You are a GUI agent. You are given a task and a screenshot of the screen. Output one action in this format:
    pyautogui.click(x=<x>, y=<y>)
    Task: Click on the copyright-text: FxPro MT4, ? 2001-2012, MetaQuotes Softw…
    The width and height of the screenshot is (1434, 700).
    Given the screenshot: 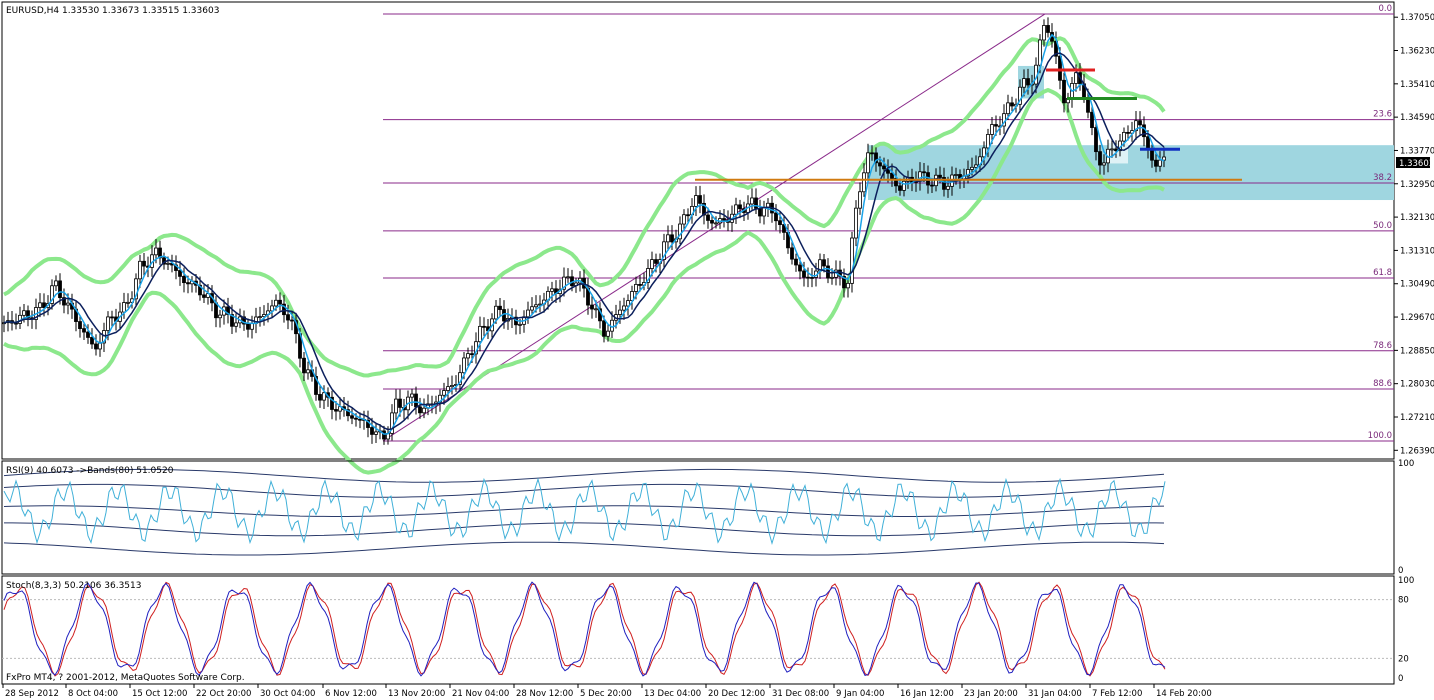 What is the action you would take?
    pyautogui.click(x=125, y=678)
    